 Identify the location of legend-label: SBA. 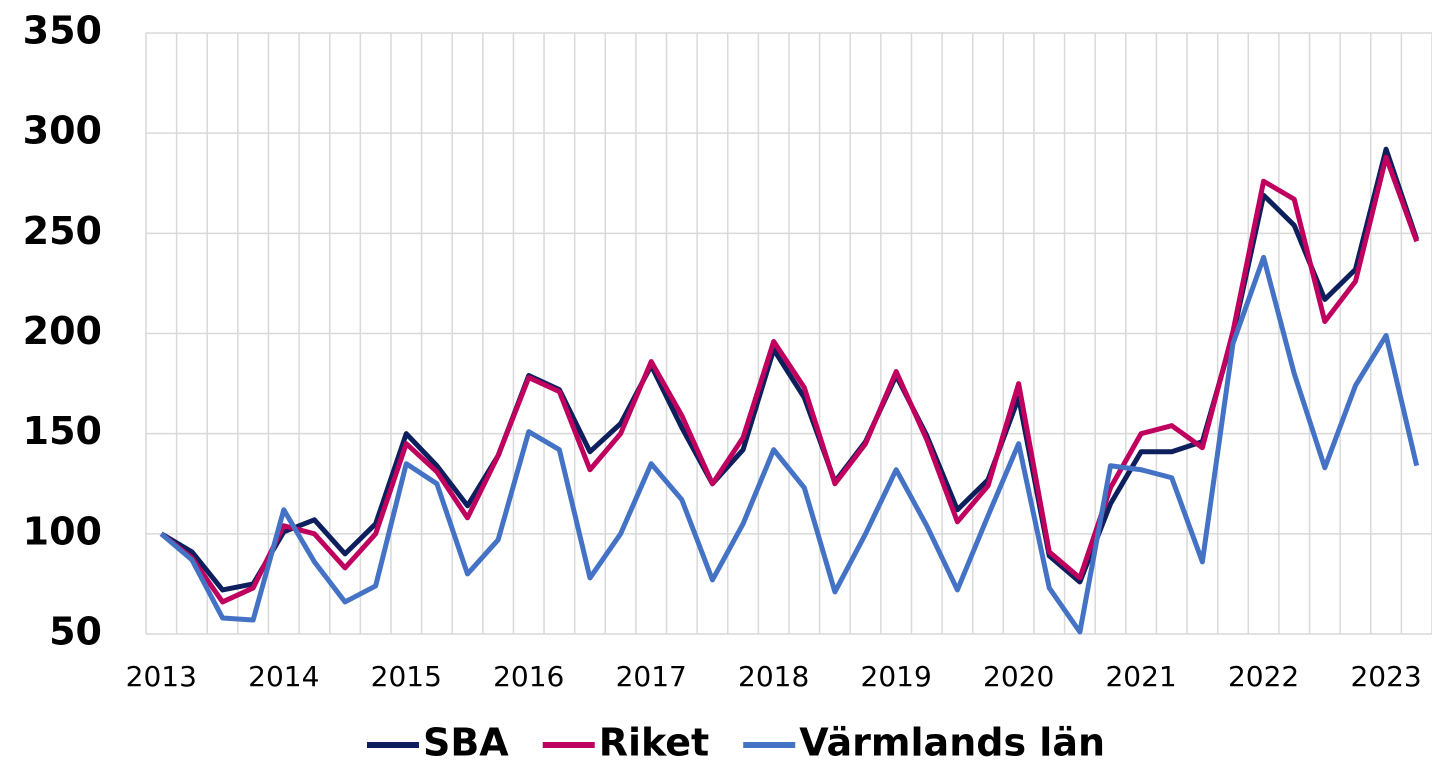
(466, 743).